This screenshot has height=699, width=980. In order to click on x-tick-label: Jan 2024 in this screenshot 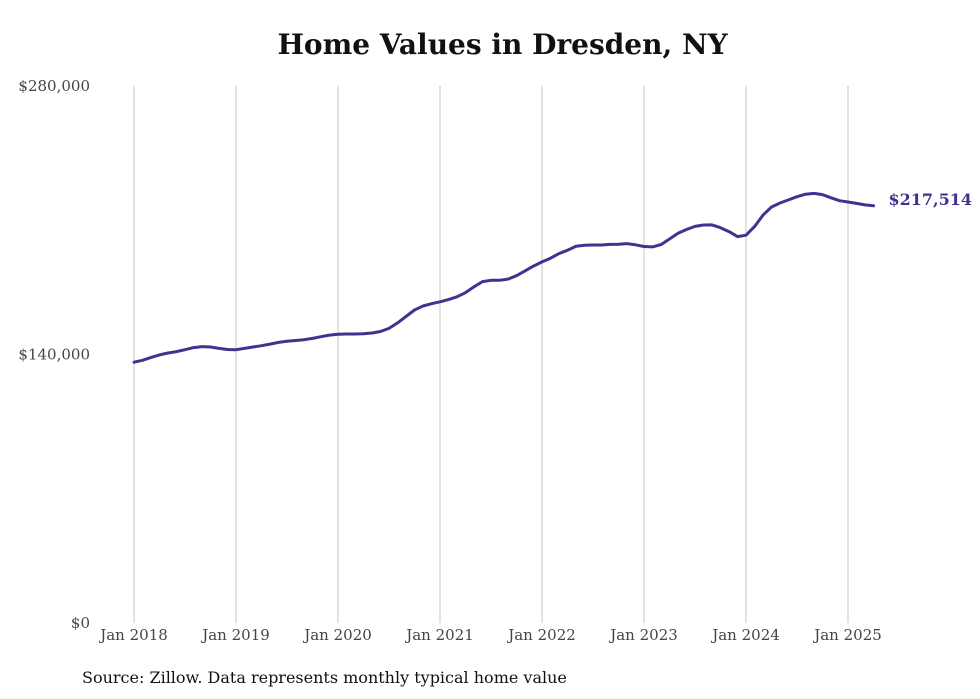, I will do `click(745, 635)`.